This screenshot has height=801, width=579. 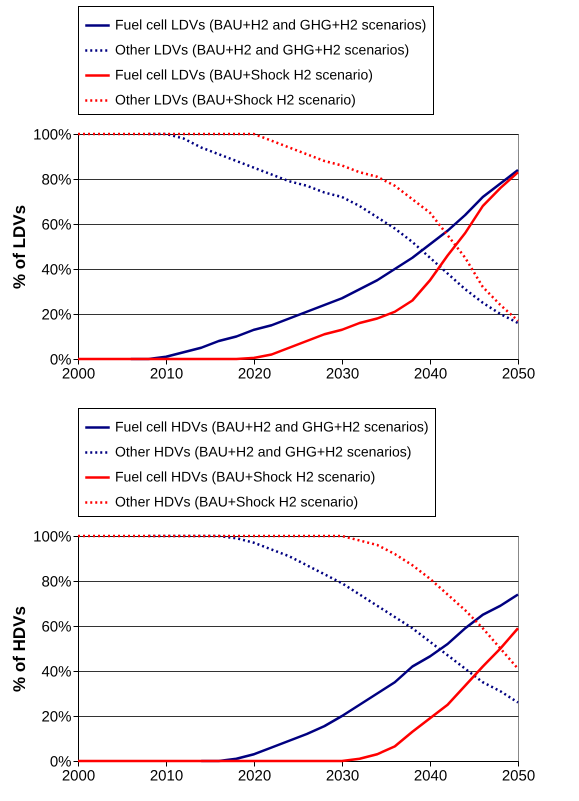 What do you see at coordinates (20, 649) in the screenshot?
I see `y-axis-title: % of HDVs` at bounding box center [20, 649].